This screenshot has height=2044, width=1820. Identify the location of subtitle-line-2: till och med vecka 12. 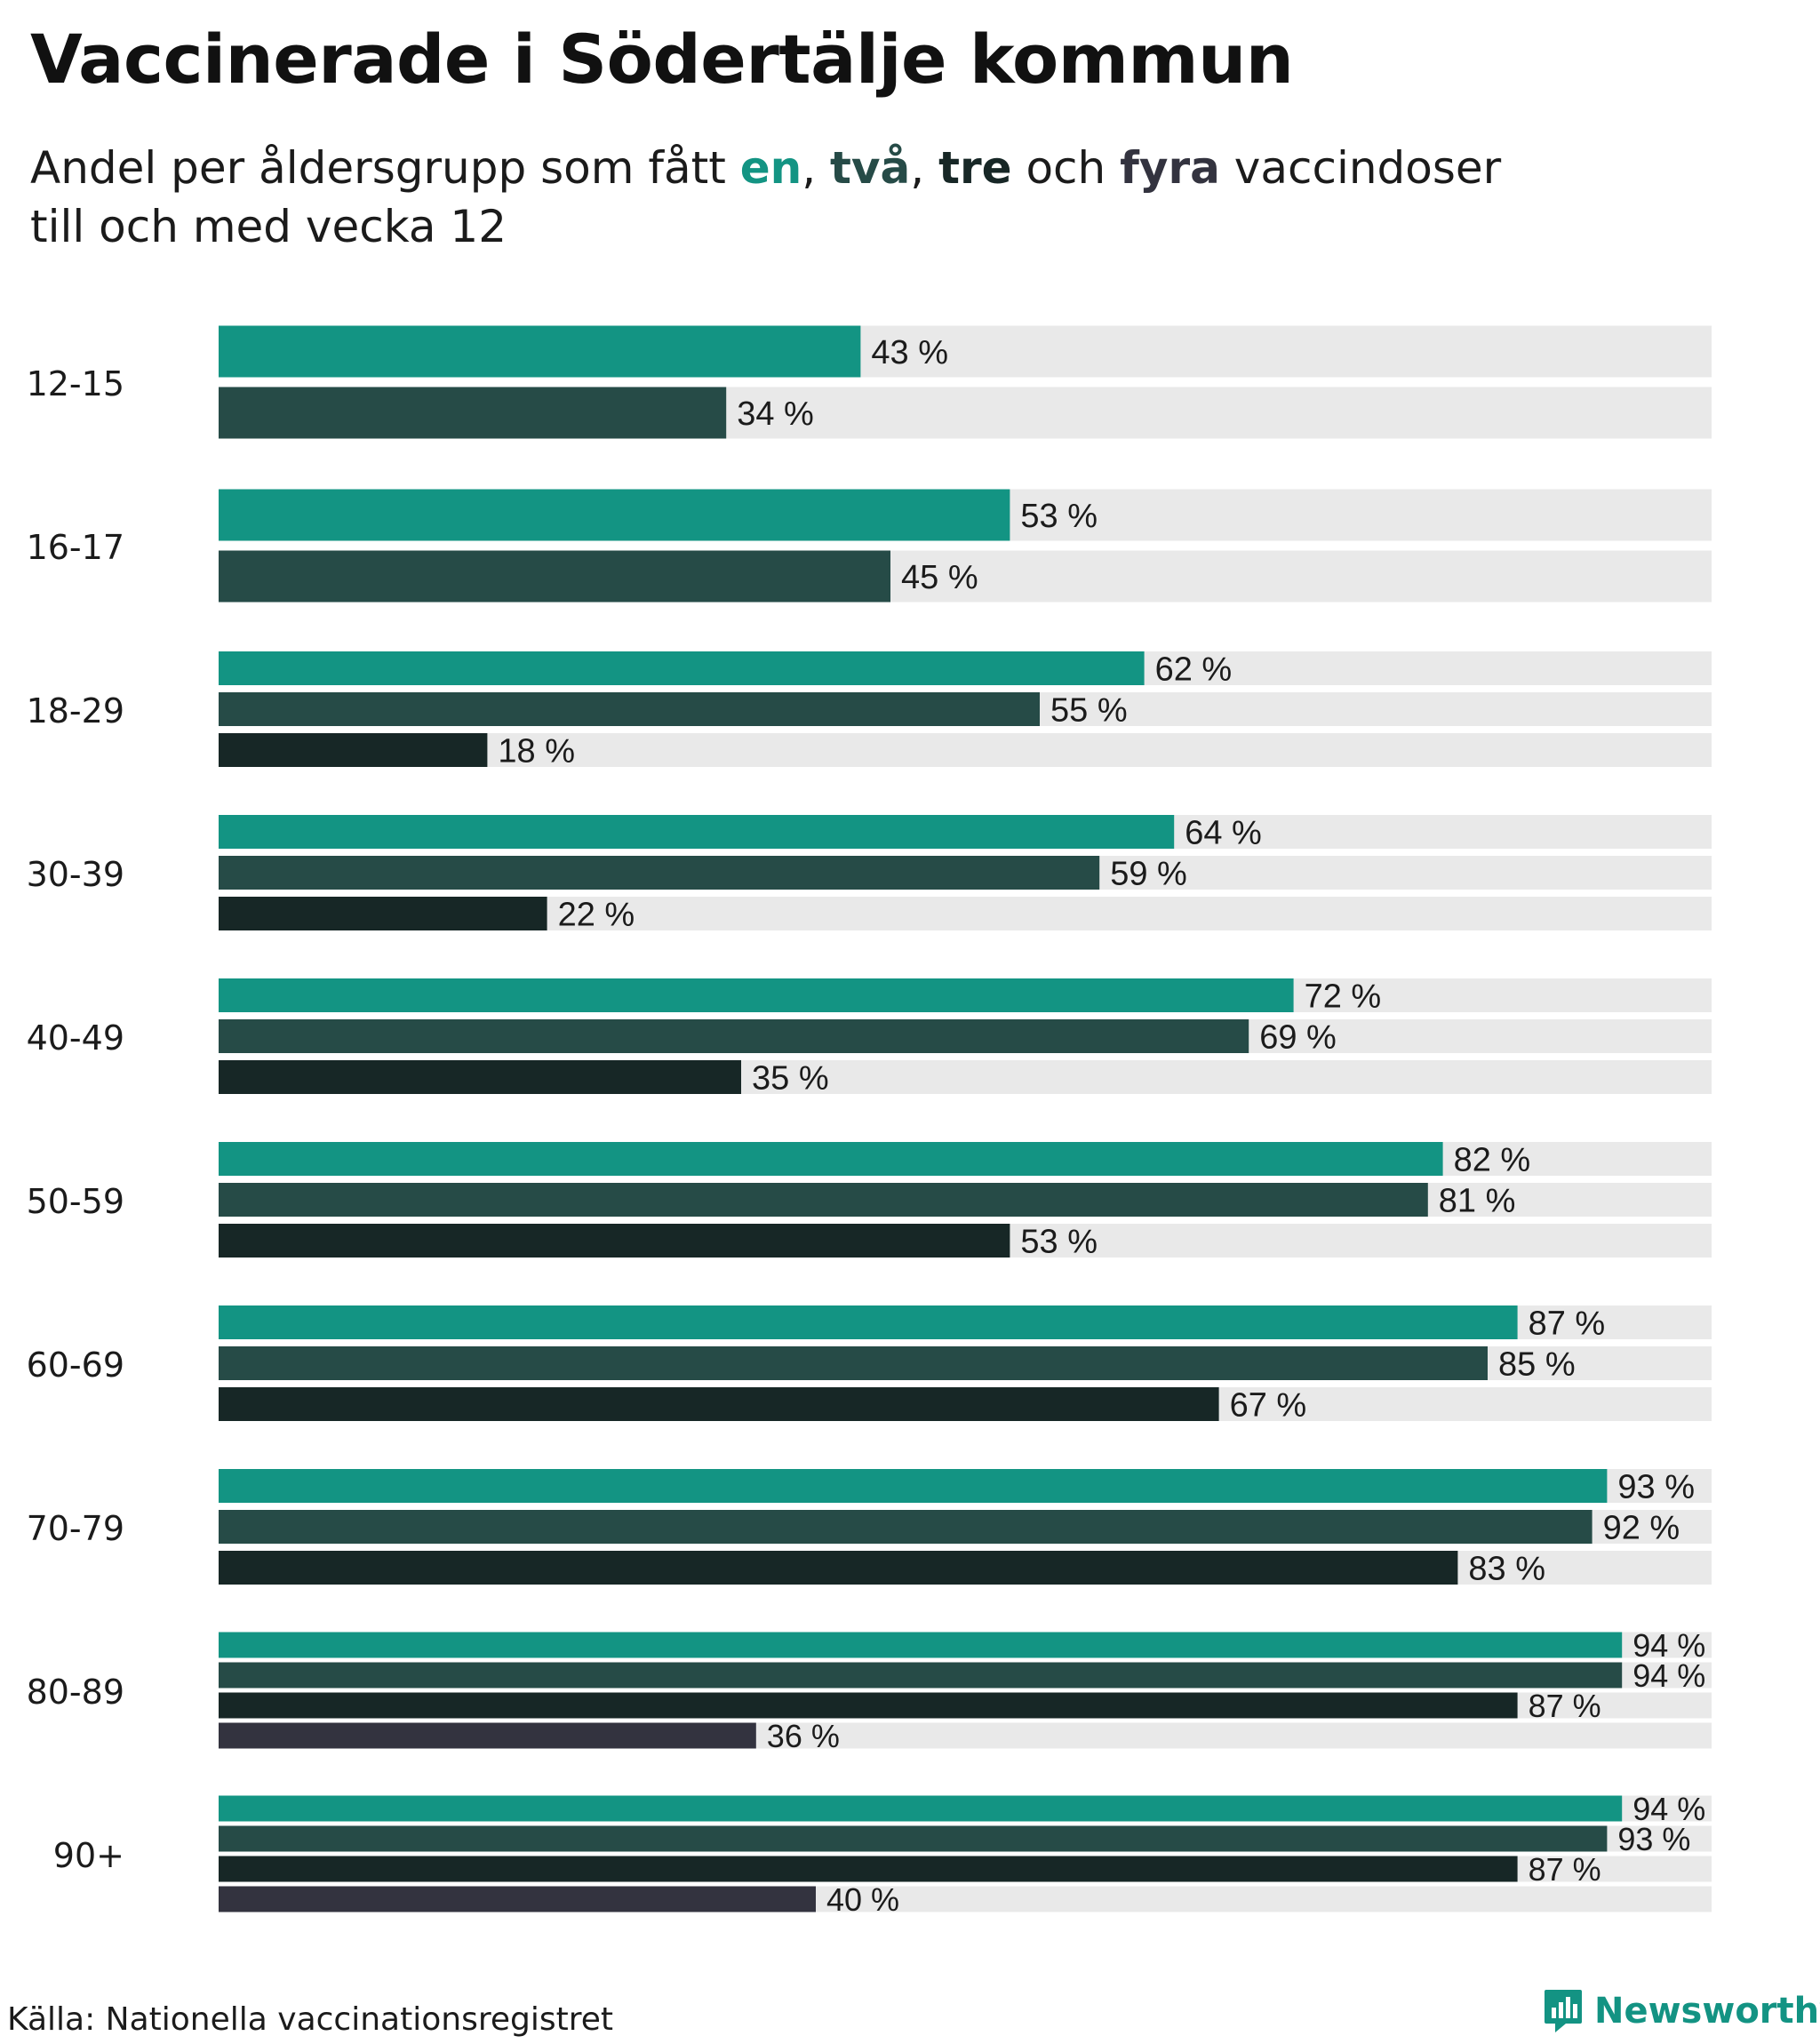
(268, 226).